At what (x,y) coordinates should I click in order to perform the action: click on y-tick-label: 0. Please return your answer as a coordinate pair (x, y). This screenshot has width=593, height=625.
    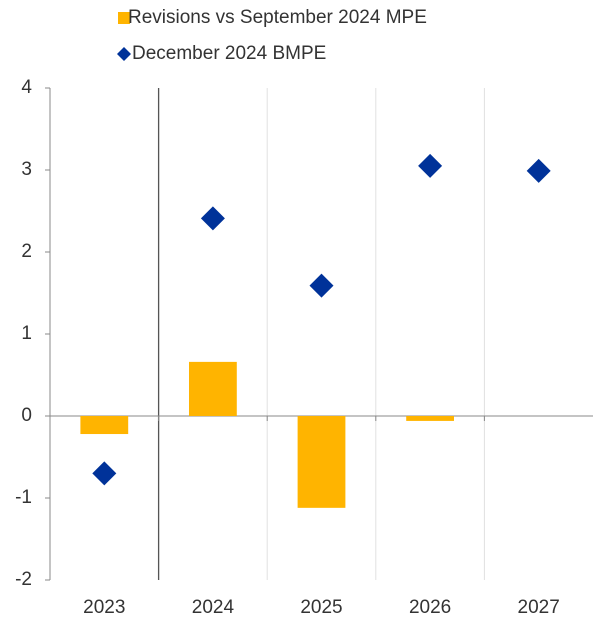
    Looking at the image, I should click on (26, 415).